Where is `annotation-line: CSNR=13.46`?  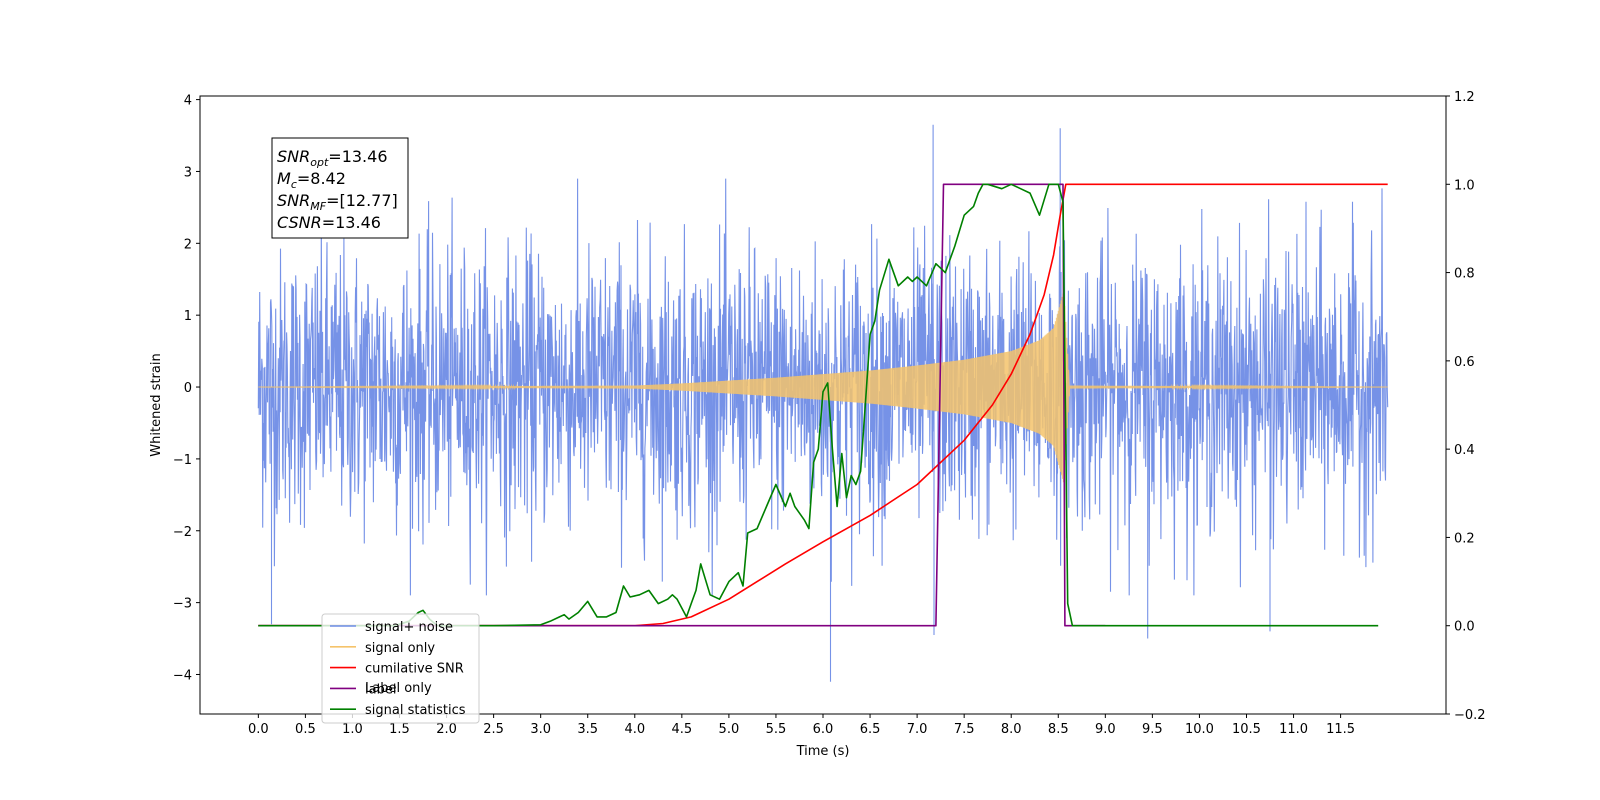
annotation-line: CSNR=13.46 is located at coordinates (329, 222).